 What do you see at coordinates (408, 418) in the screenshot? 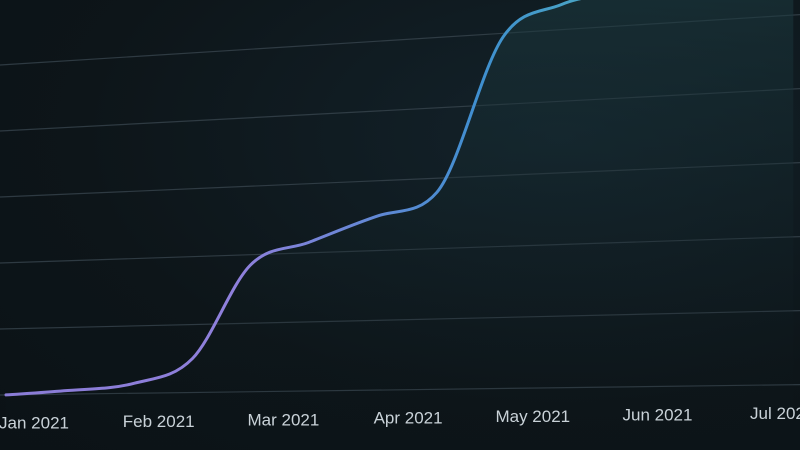
I see `x-tick-label: Apr 2021` at bounding box center [408, 418].